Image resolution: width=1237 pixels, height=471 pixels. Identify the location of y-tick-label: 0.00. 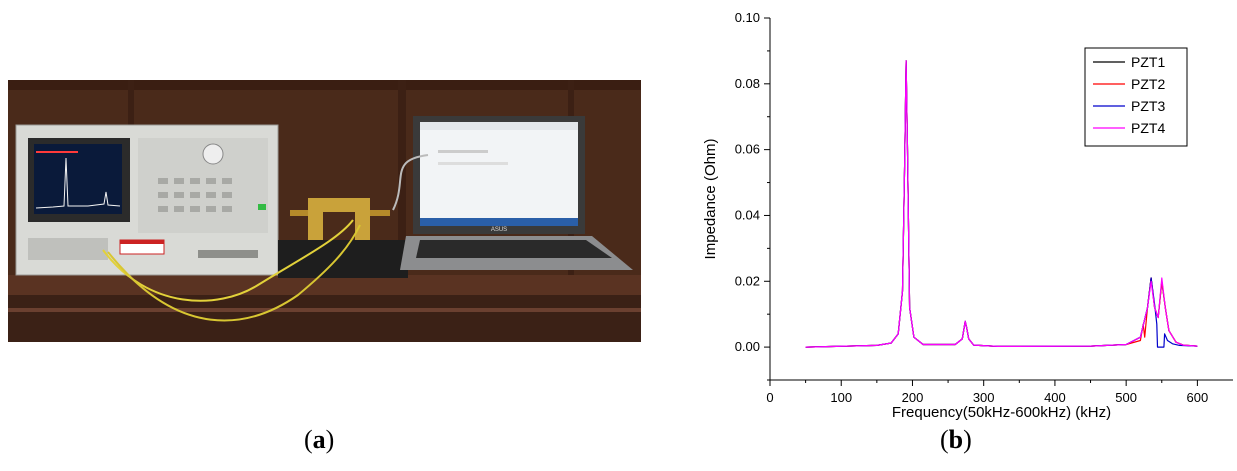
(747, 346).